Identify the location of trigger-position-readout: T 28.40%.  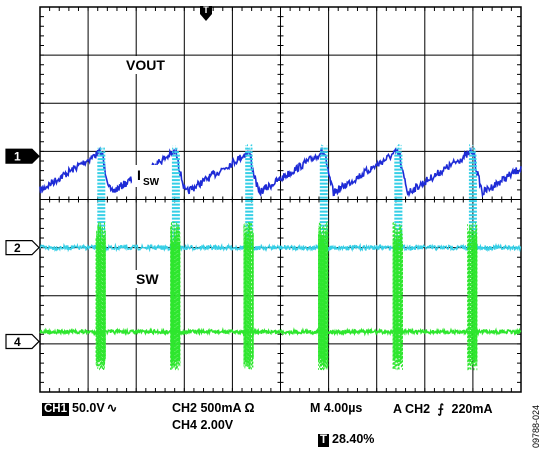
(346, 439).